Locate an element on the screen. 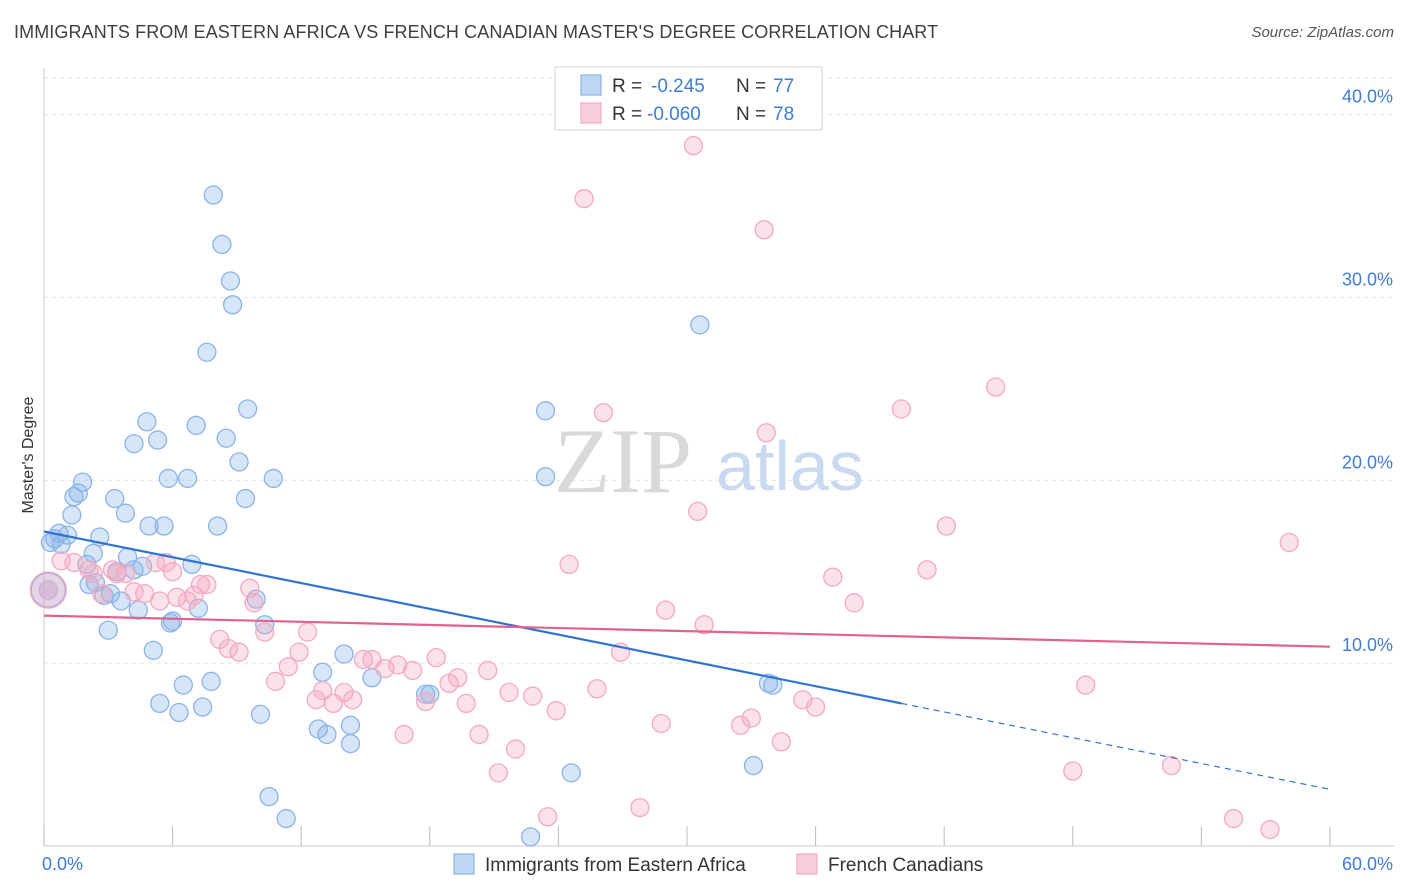 Image resolution: width=1406 pixels, height=892 pixels. legend-n-value-2: 78 is located at coordinates (783, 114).